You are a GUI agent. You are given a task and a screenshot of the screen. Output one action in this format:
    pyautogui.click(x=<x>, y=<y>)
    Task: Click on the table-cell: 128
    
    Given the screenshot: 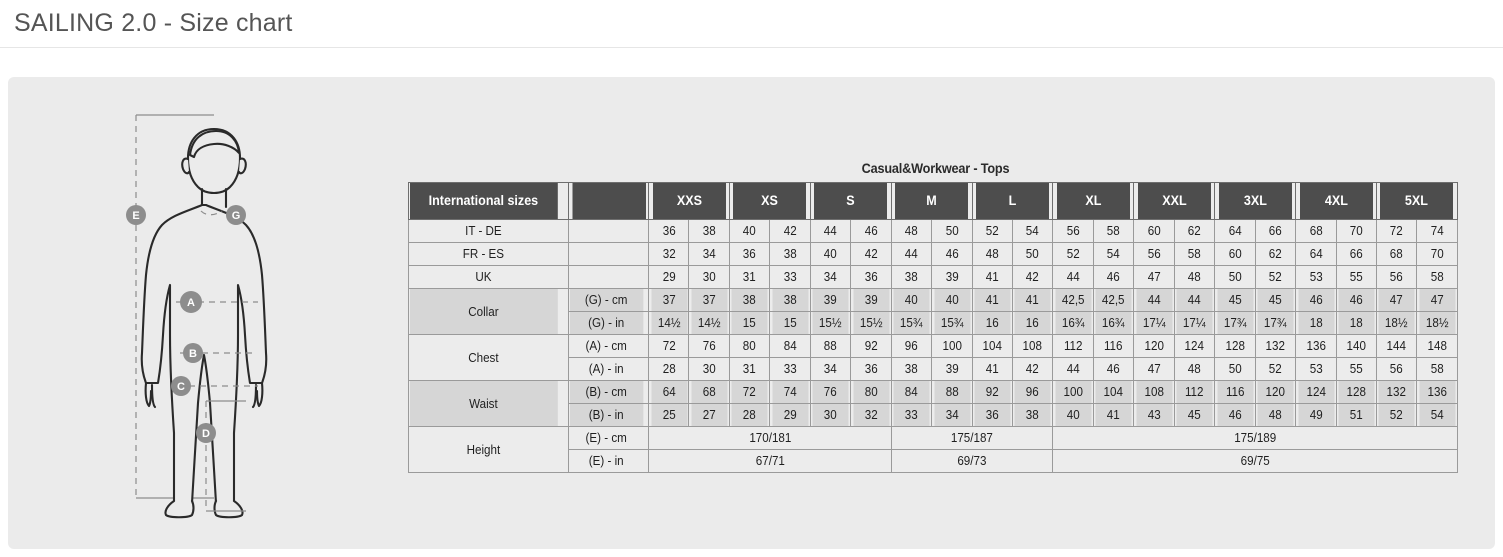 What is the action you would take?
    pyautogui.click(x=1356, y=392)
    